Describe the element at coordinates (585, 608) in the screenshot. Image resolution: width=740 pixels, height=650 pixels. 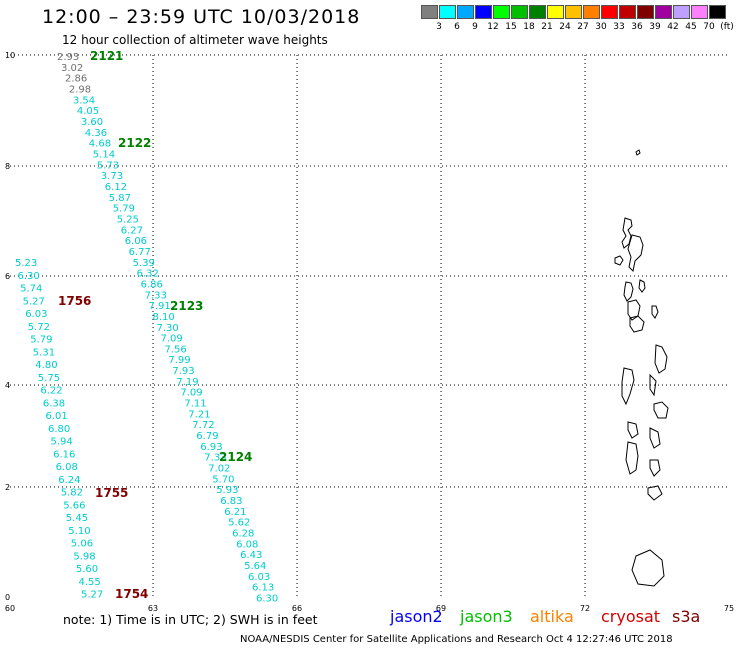
I see `x-tick-label: 72` at that location.